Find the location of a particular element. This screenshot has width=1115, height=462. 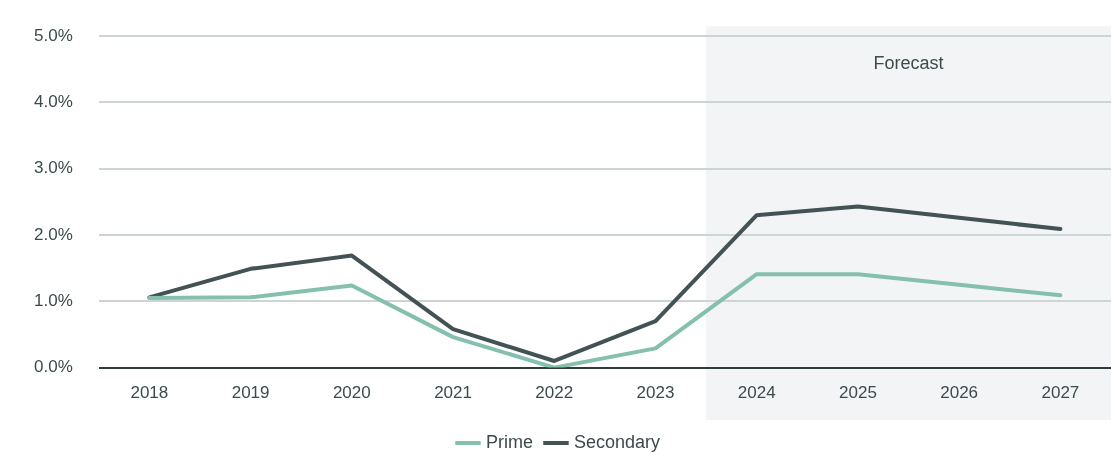

x-tick-label: 2022 is located at coordinates (554, 393).